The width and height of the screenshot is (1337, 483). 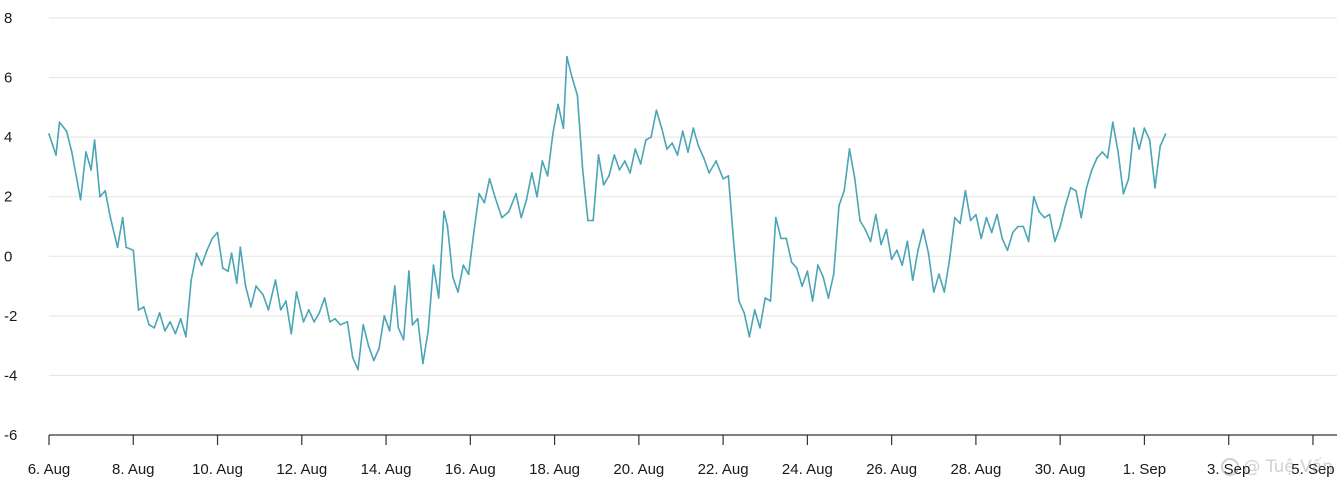 What do you see at coordinates (8, 197) in the screenshot?
I see `y-tick-label: 2` at bounding box center [8, 197].